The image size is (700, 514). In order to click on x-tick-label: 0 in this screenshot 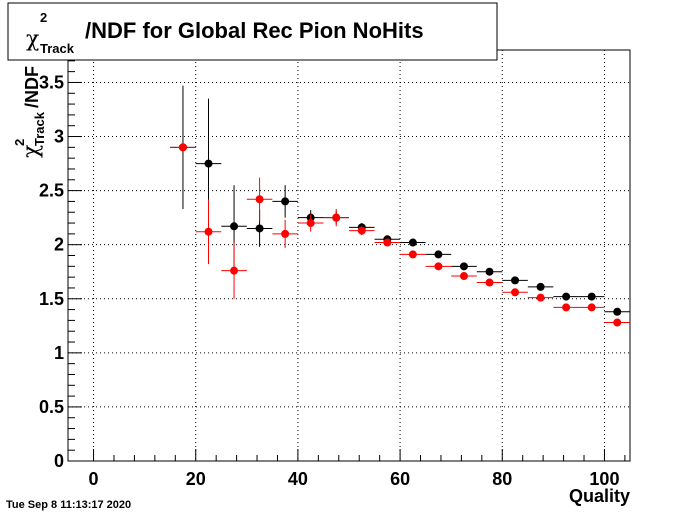, I will do `click(94, 479)`.